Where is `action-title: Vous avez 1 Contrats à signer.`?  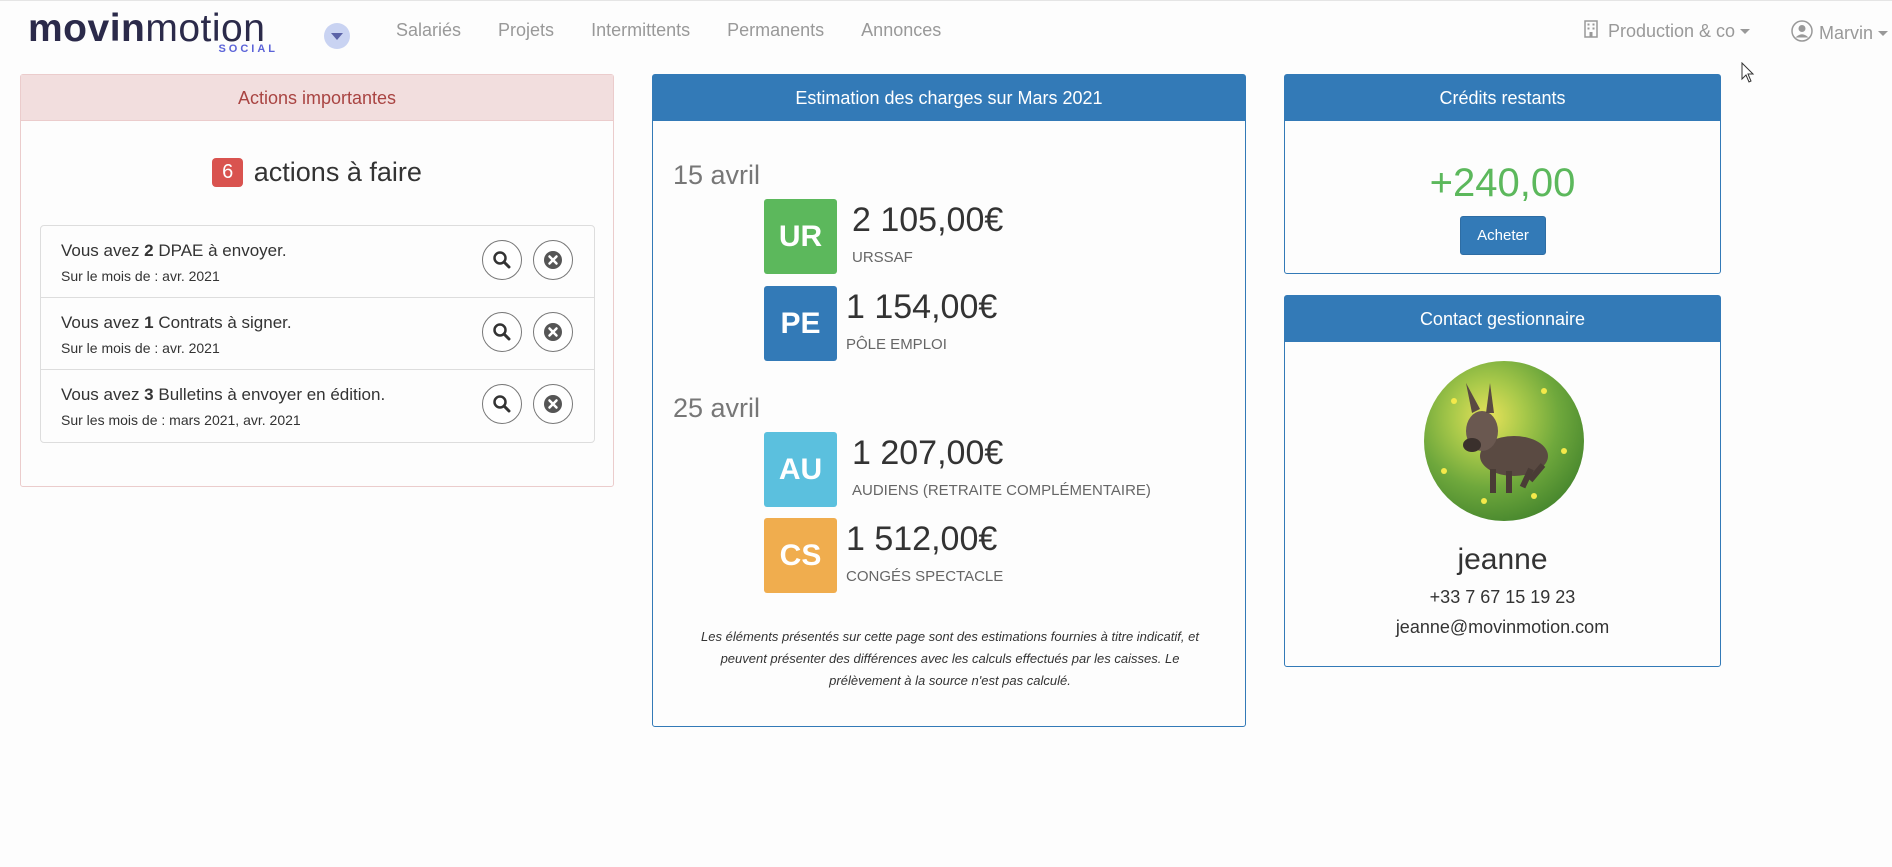 action-title: Vous avez 1 Contrats à signer. is located at coordinates (176, 323).